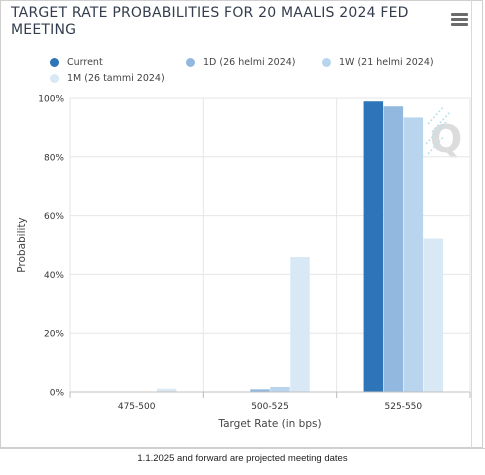 The width and height of the screenshot is (485, 475). What do you see at coordinates (51, 100) in the screenshot?
I see `y-tick-label: 100%` at bounding box center [51, 100].